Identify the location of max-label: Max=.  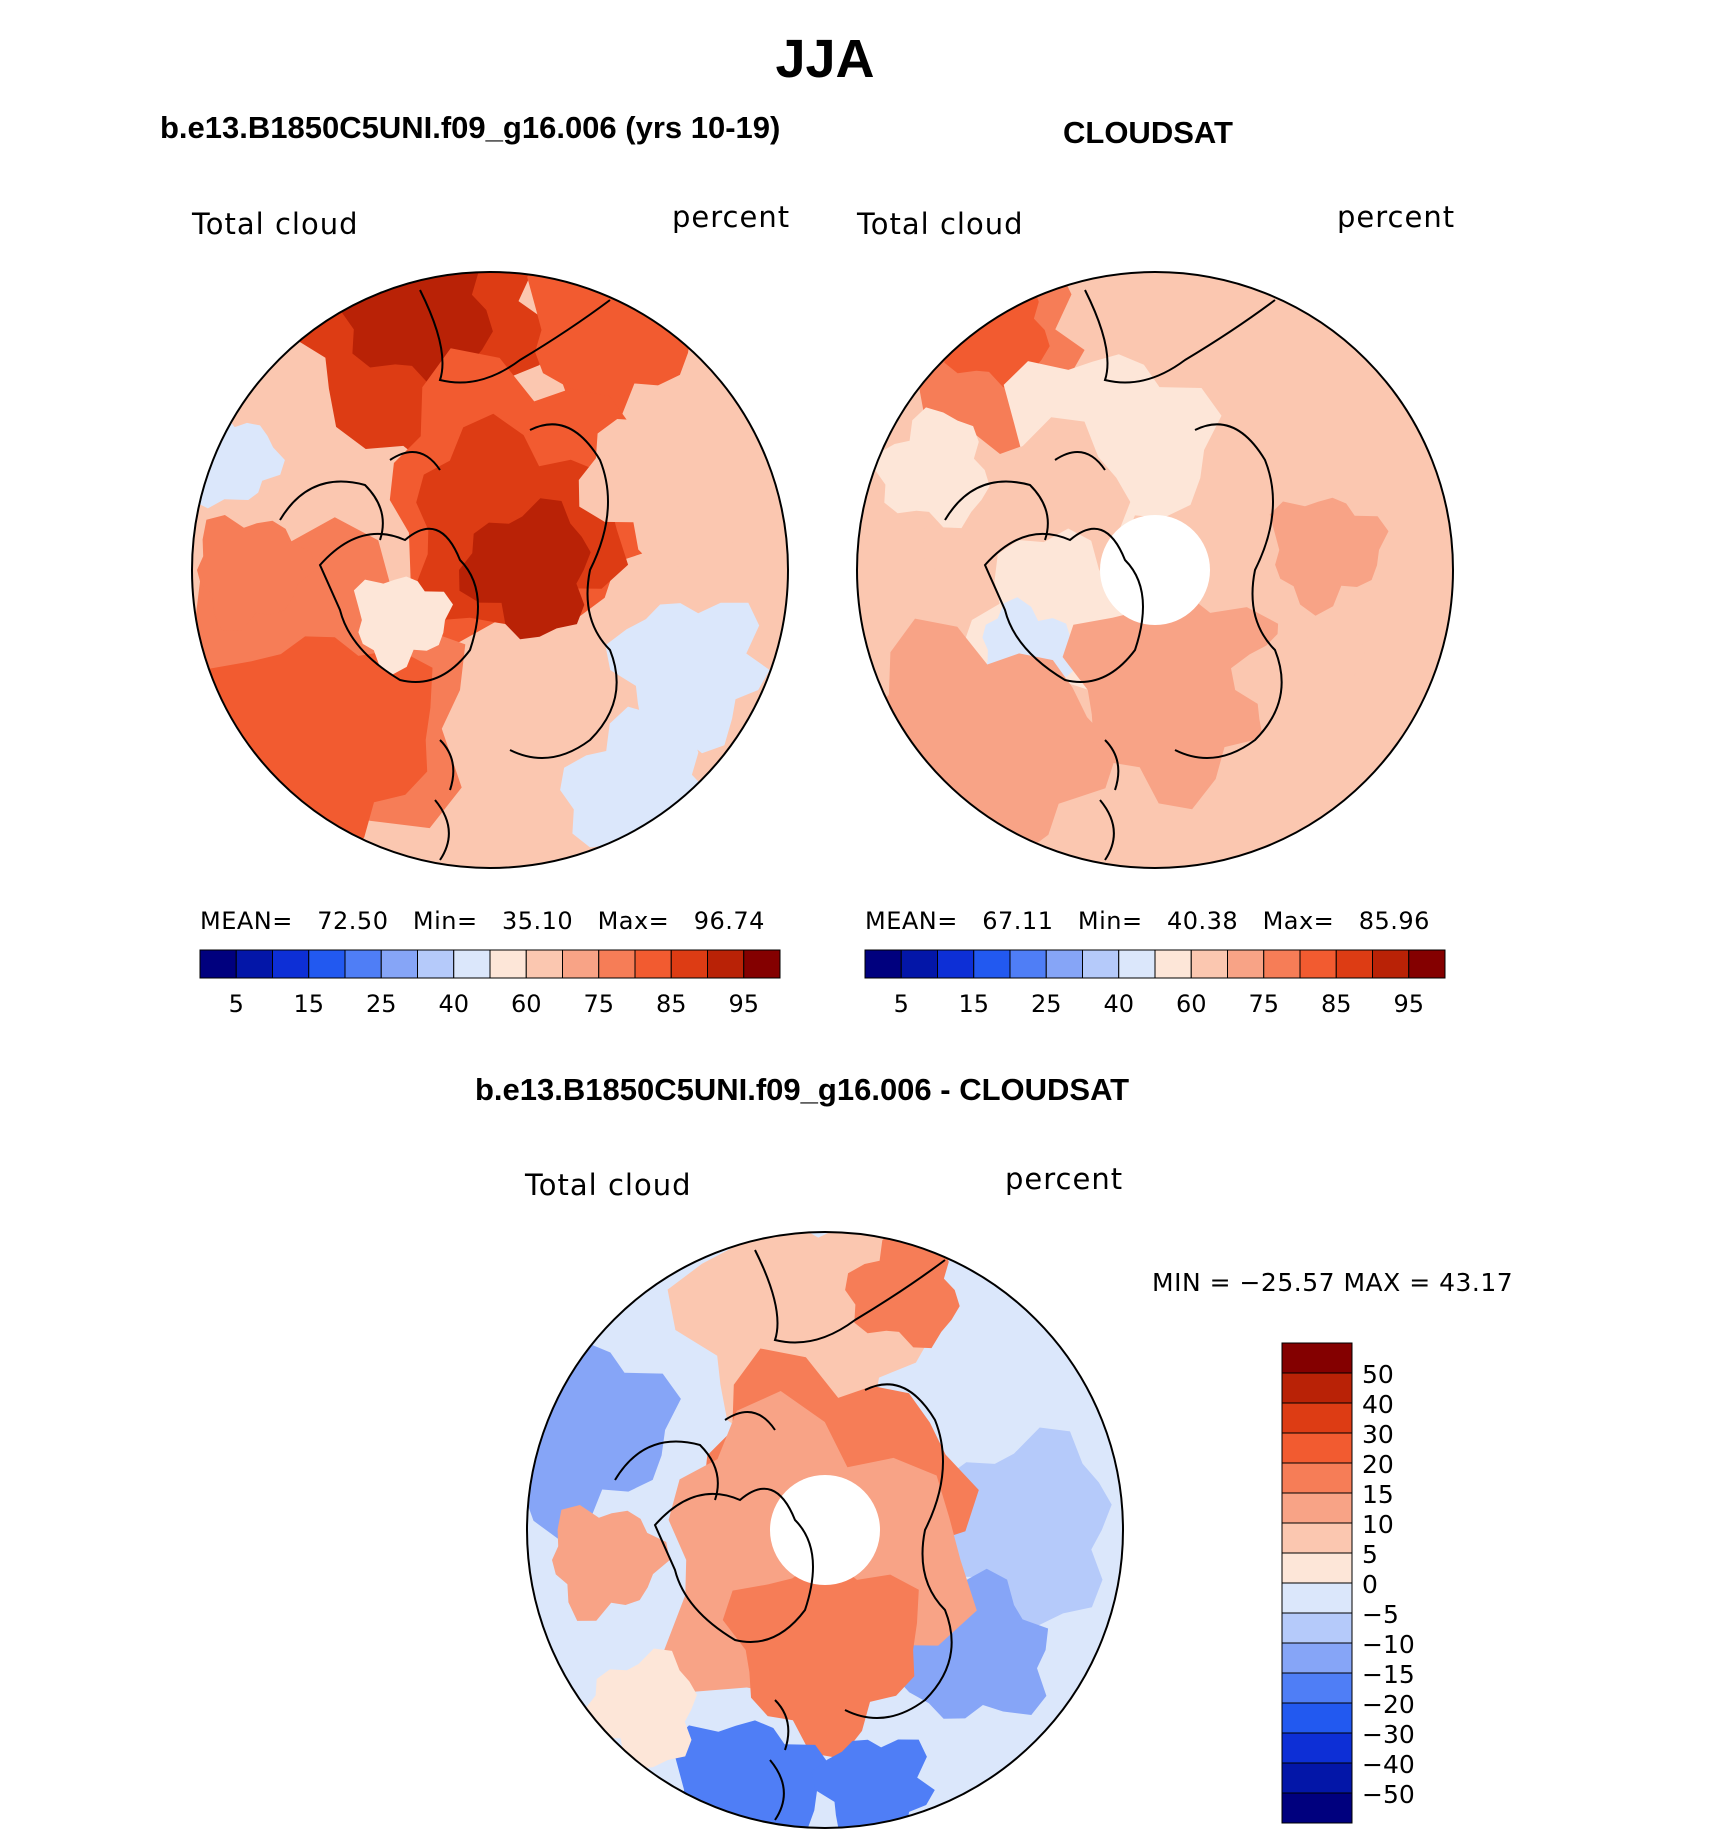
(1298, 921).